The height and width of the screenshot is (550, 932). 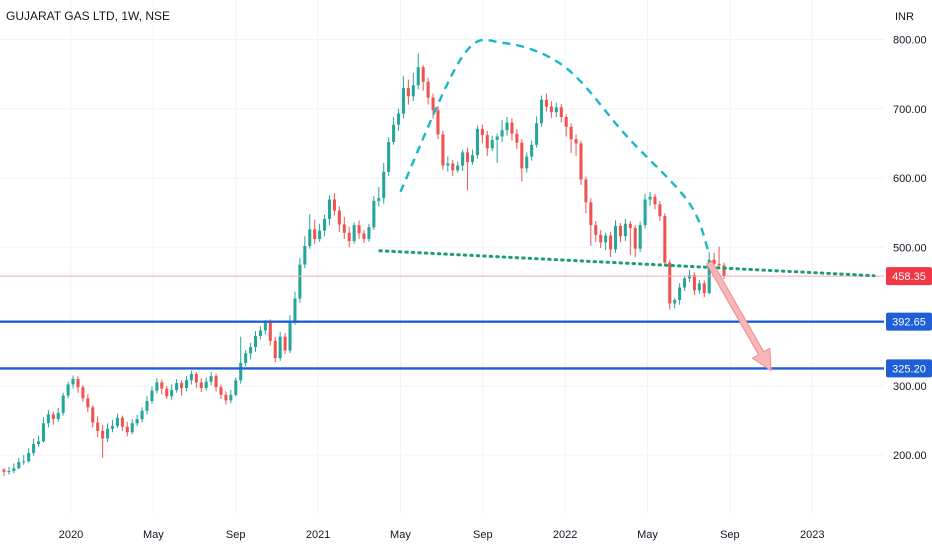 I want to click on y-tick-label: 500.00, so click(x=910, y=248).